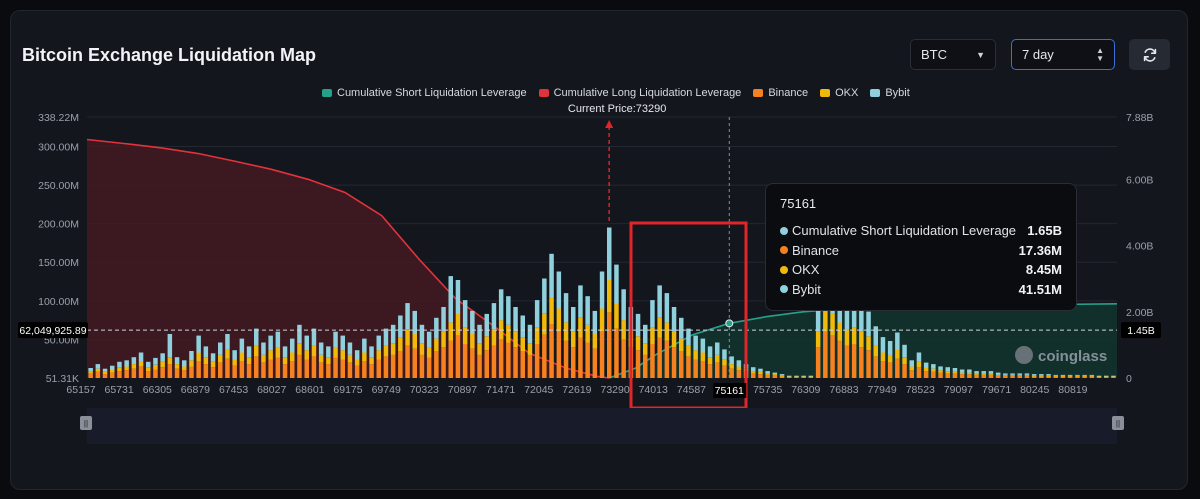  Describe the element at coordinates (784, 289) in the screenshot. I see `tooltip-dot` at that location.